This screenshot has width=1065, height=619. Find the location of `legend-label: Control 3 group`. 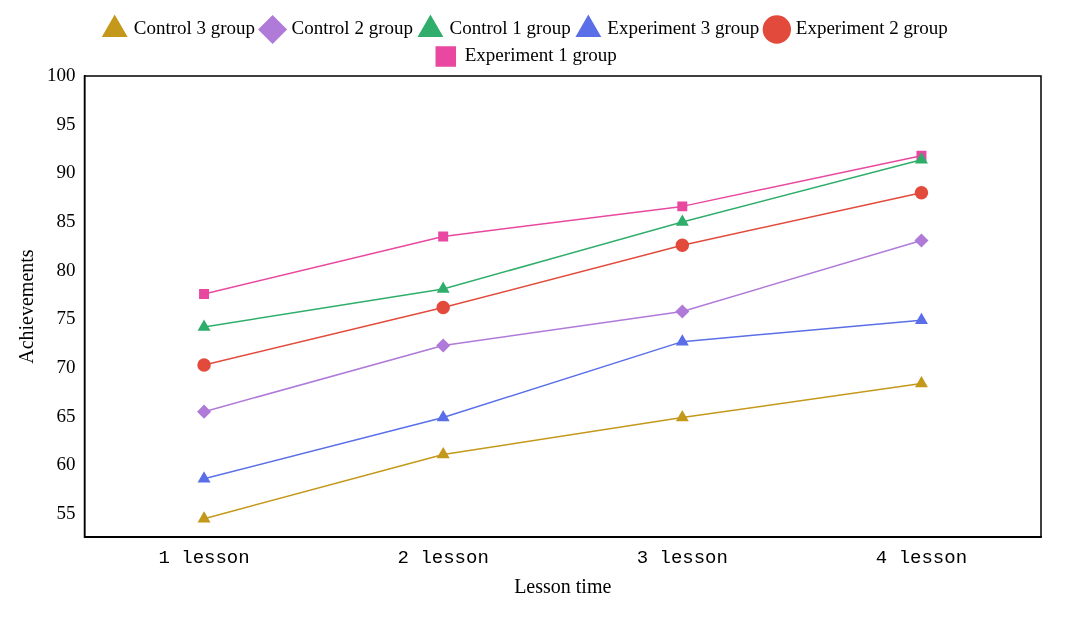

legend-label: Control 3 group is located at coordinates (194, 28).